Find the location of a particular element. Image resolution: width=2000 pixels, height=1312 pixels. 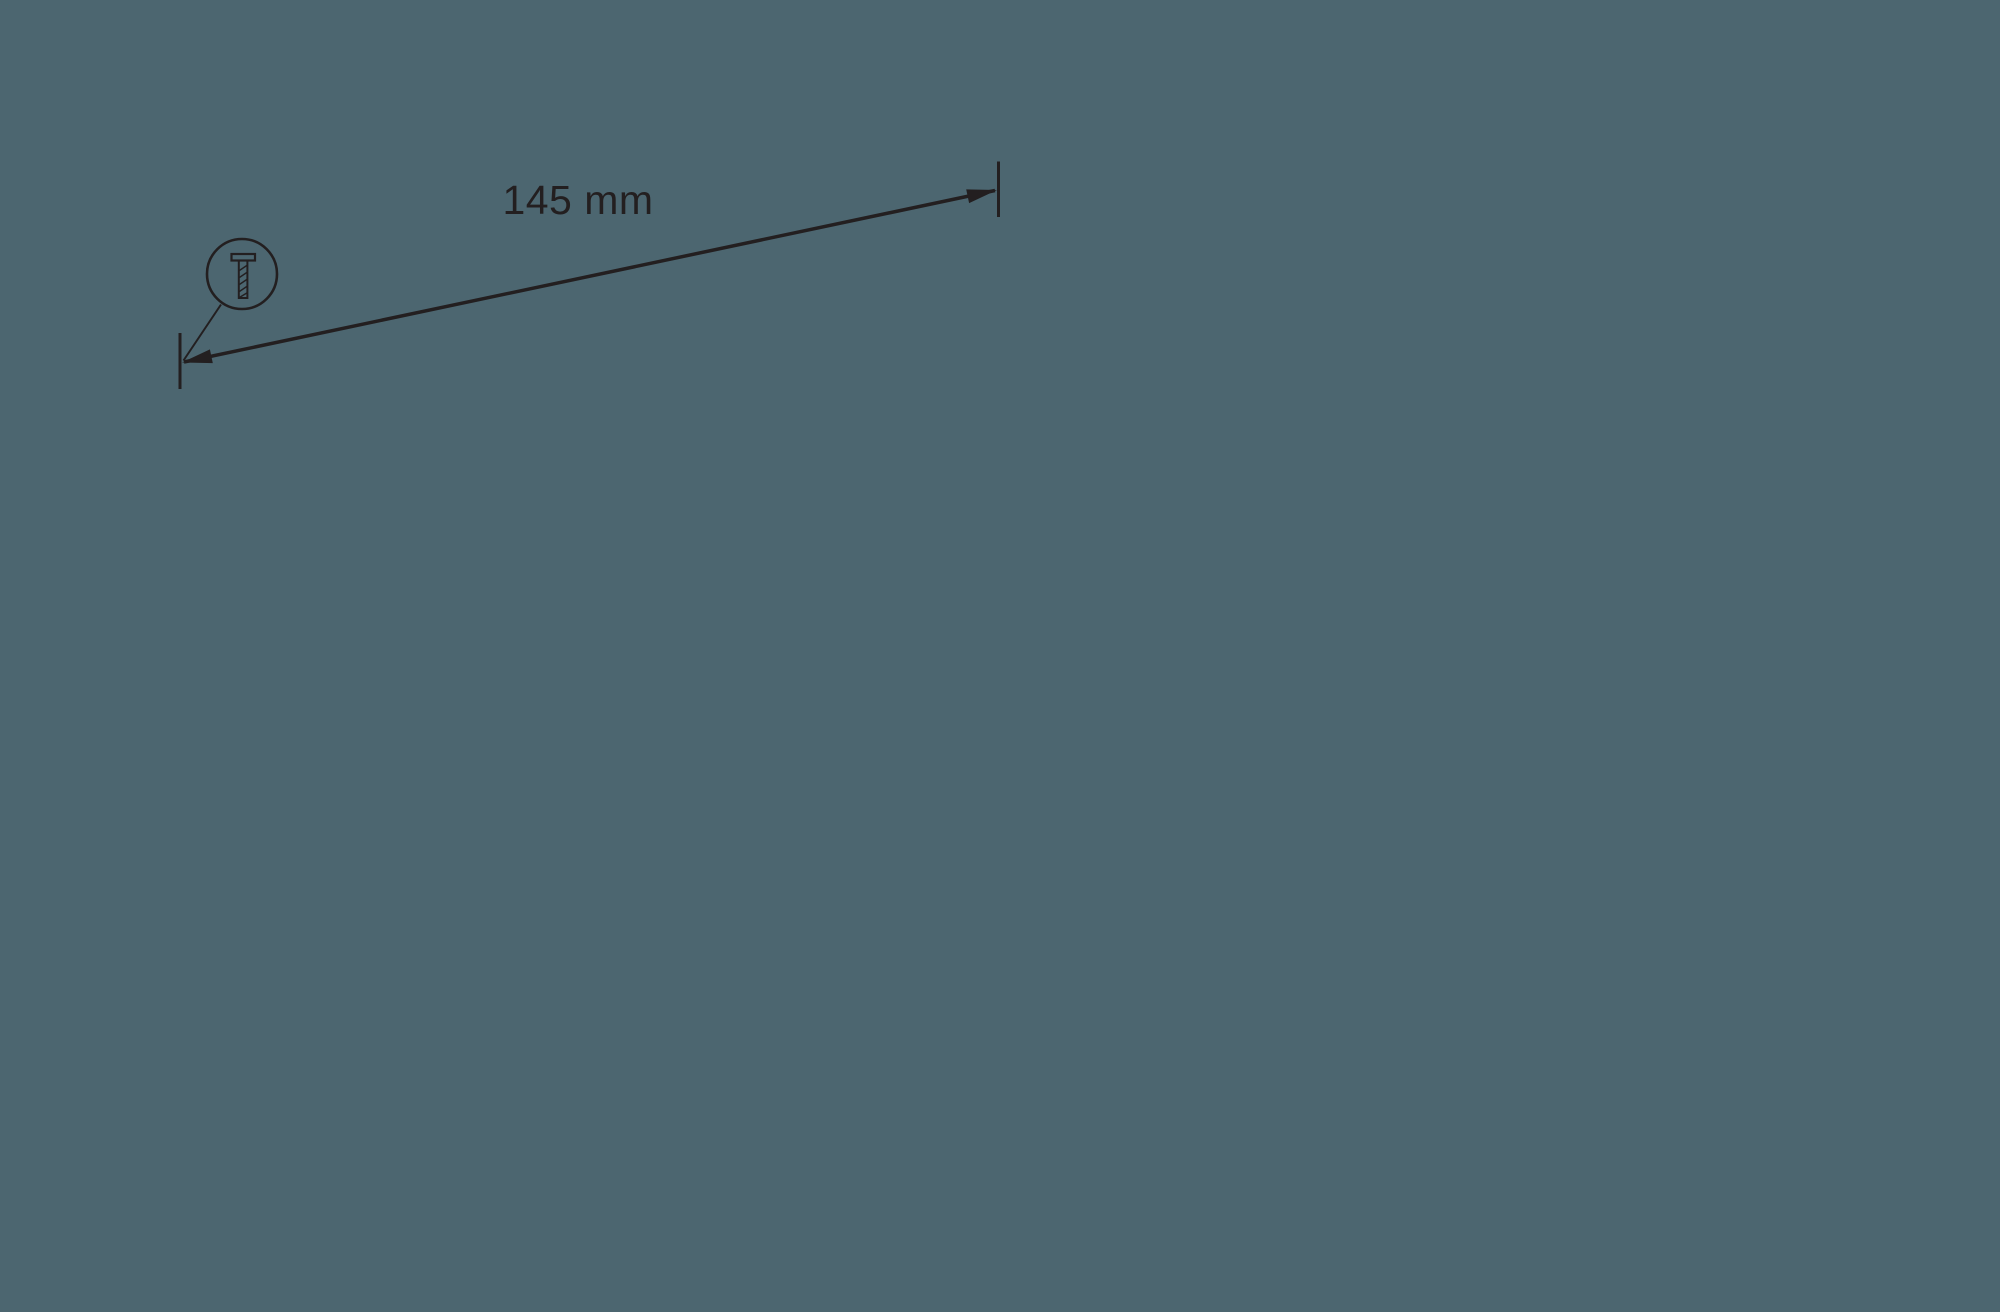

right-arrowhead-icon is located at coordinates (981, 196).